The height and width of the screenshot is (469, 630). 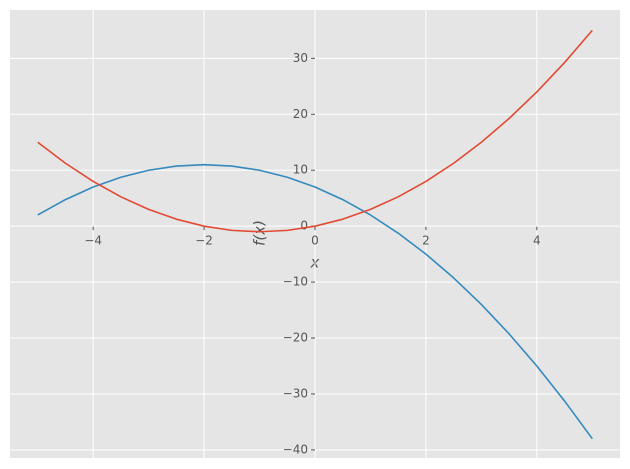 What do you see at coordinates (304, 226) in the screenshot?
I see `y-tick-label: 0` at bounding box center [304, 226].